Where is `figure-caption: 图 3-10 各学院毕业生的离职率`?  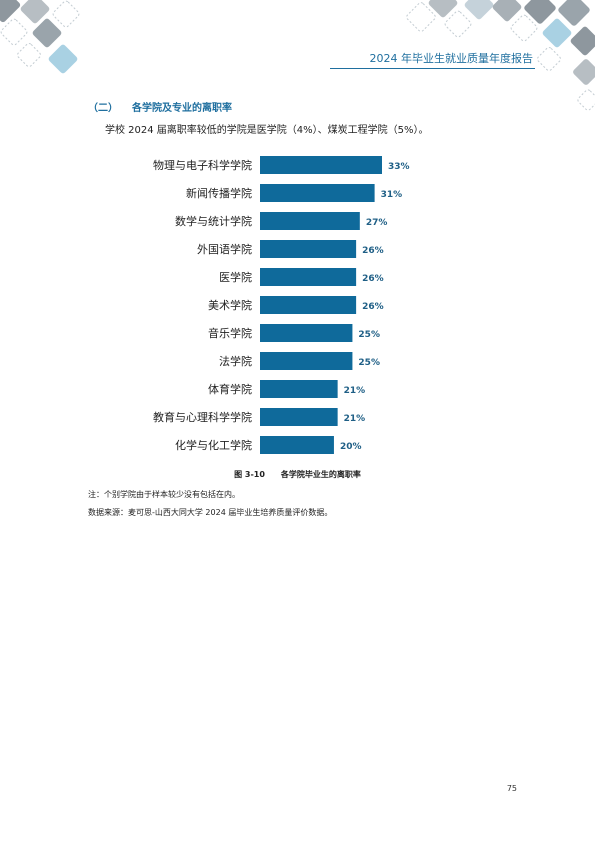
figure-caption: 图 3-10 各学院毕业生的离职率 is located at coordinates (297, 474).